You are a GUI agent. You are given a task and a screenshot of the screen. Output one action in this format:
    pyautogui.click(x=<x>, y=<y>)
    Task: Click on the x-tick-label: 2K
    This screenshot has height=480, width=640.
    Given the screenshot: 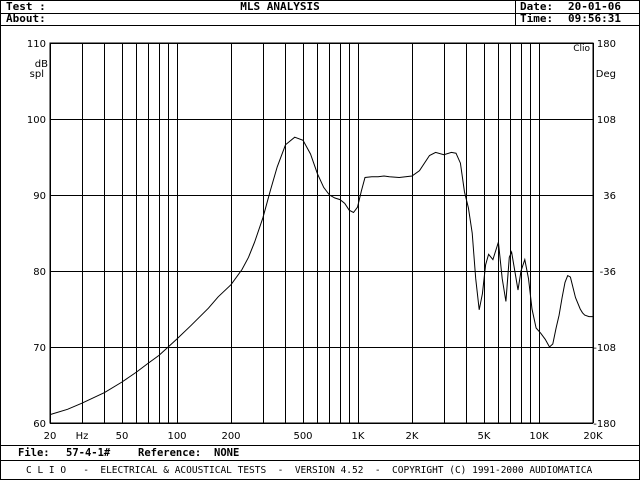 What is the action you would take?
    pyautogui.click(x=412, y=436)
    